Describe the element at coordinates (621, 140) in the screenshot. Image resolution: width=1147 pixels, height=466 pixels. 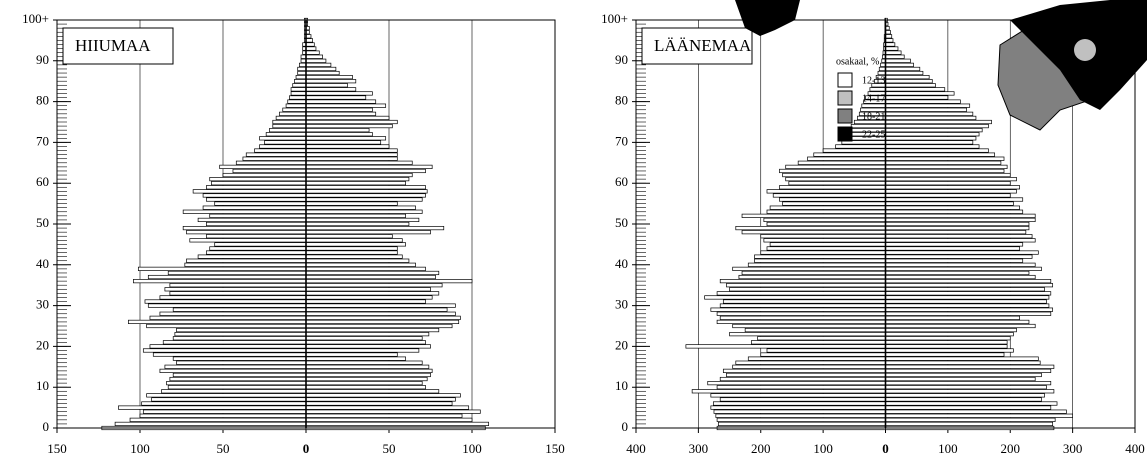
I see `y-tick-label: 70` at that location.